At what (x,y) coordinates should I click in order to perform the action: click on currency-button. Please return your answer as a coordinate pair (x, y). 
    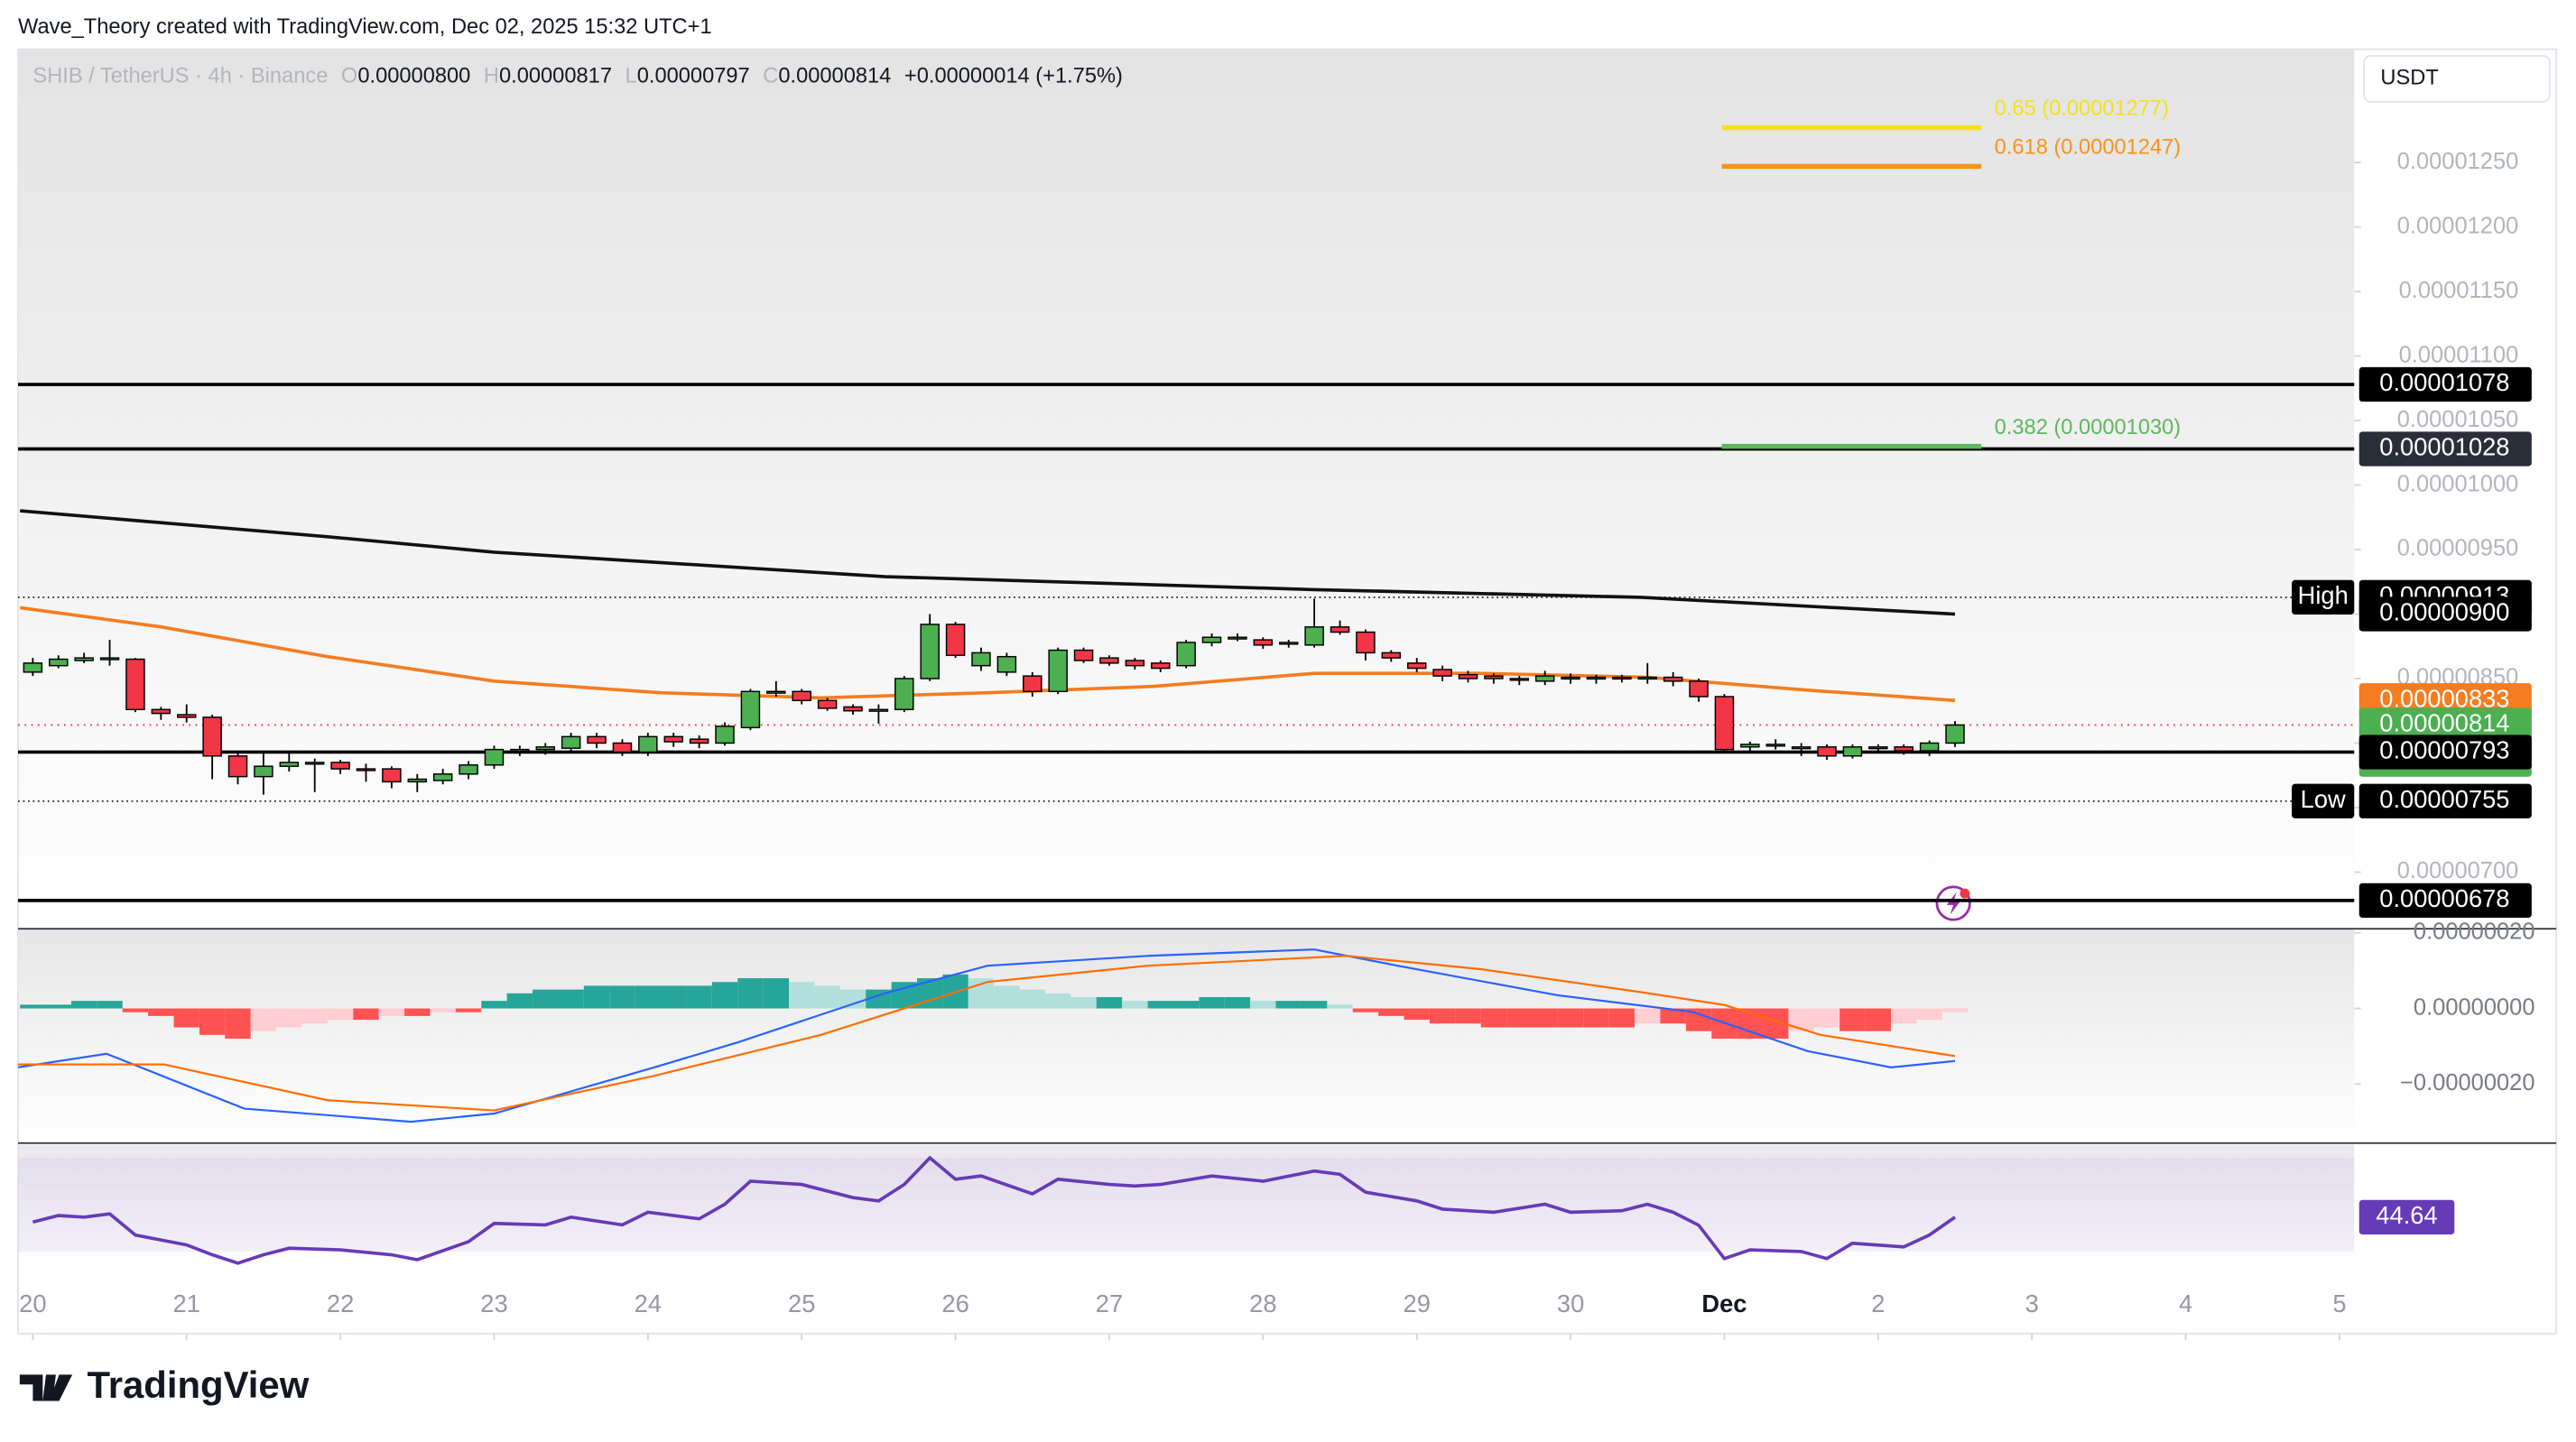
    Looking at the image, I should click on (2457, 78).